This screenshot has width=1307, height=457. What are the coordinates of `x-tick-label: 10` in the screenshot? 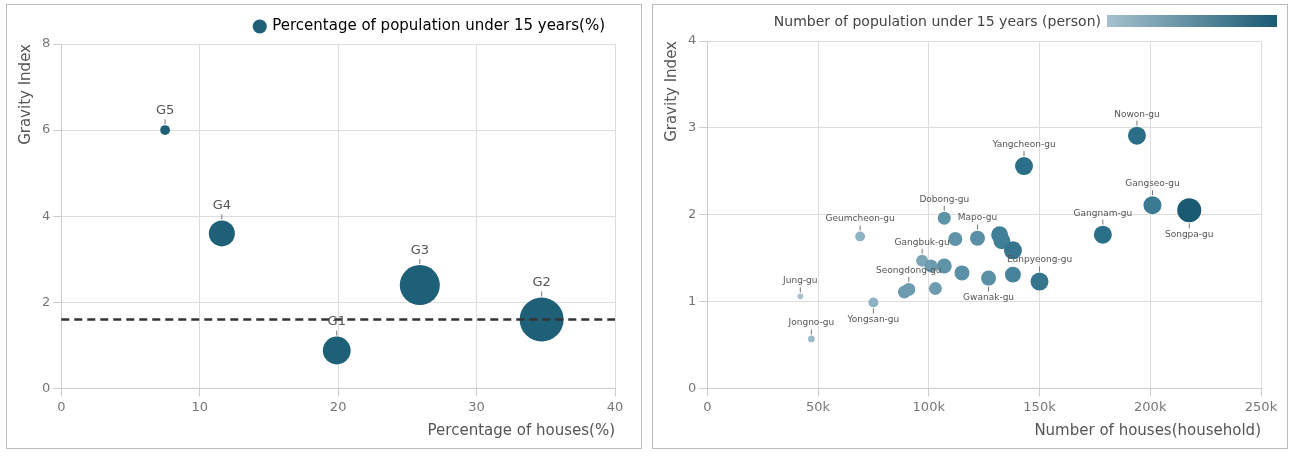 It's located at (199, 406).